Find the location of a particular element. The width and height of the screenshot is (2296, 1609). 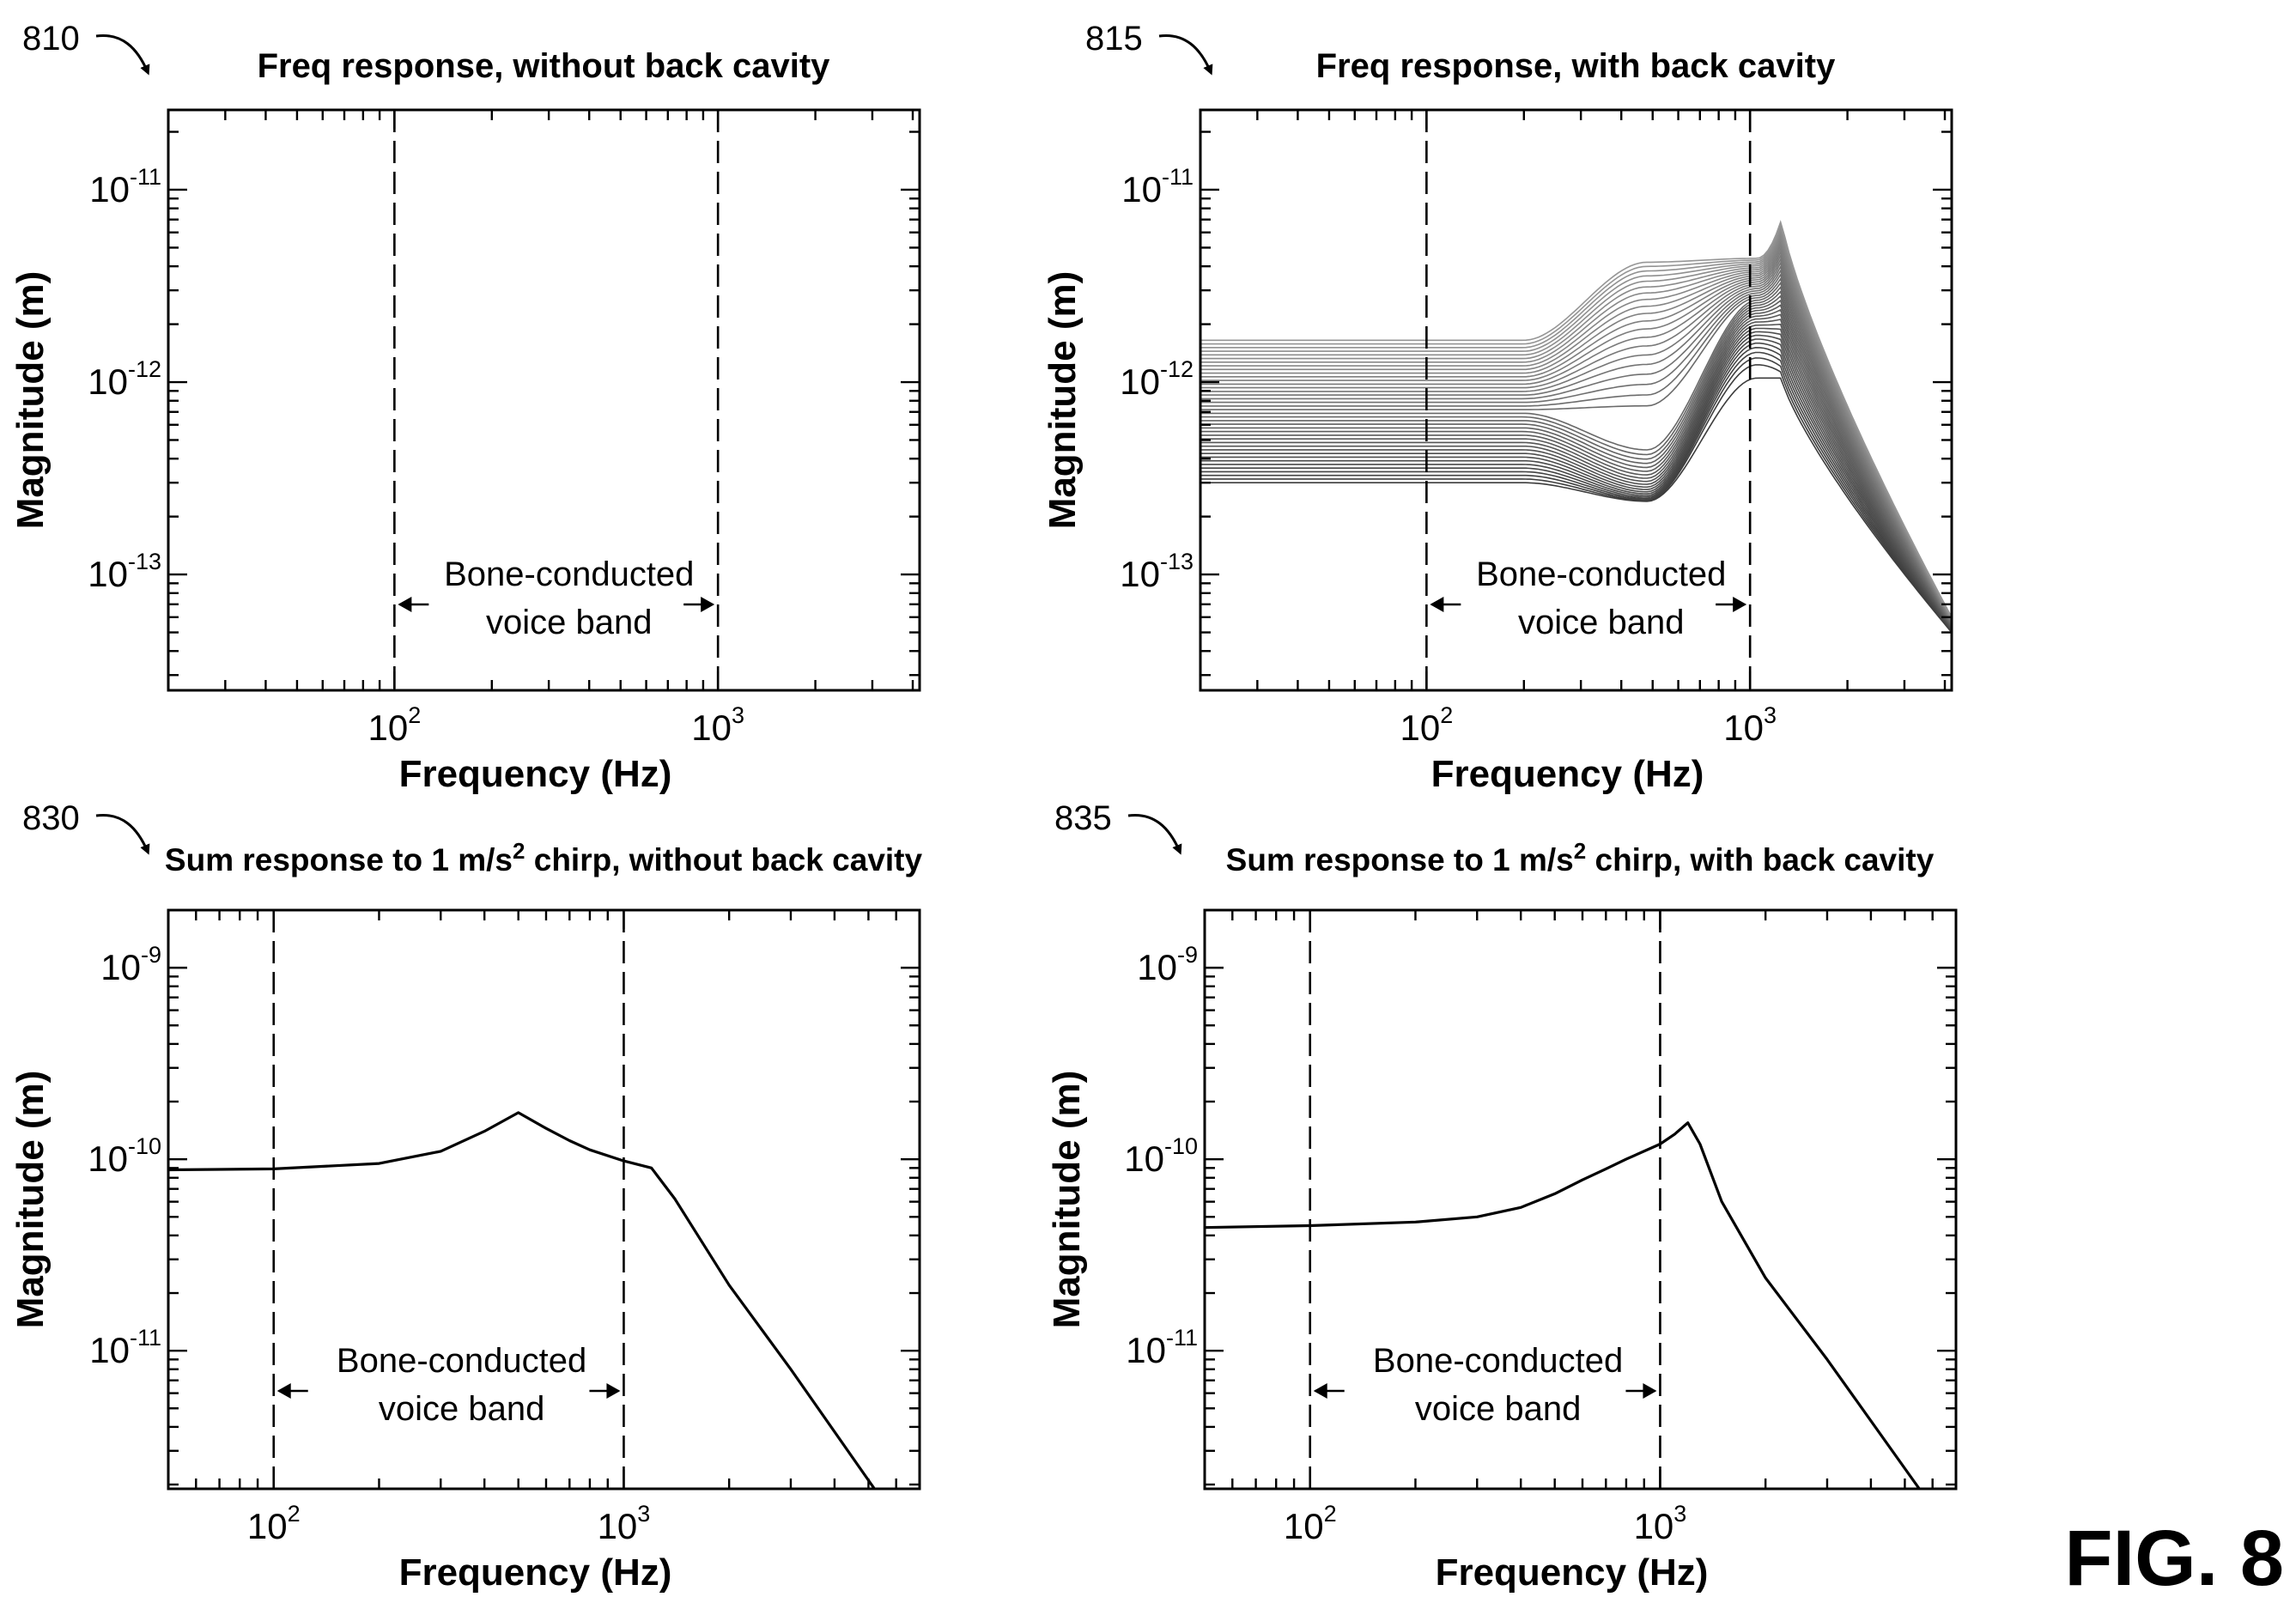

chart-title: Freq response, without back cavity is located at coordinates (544, 66).